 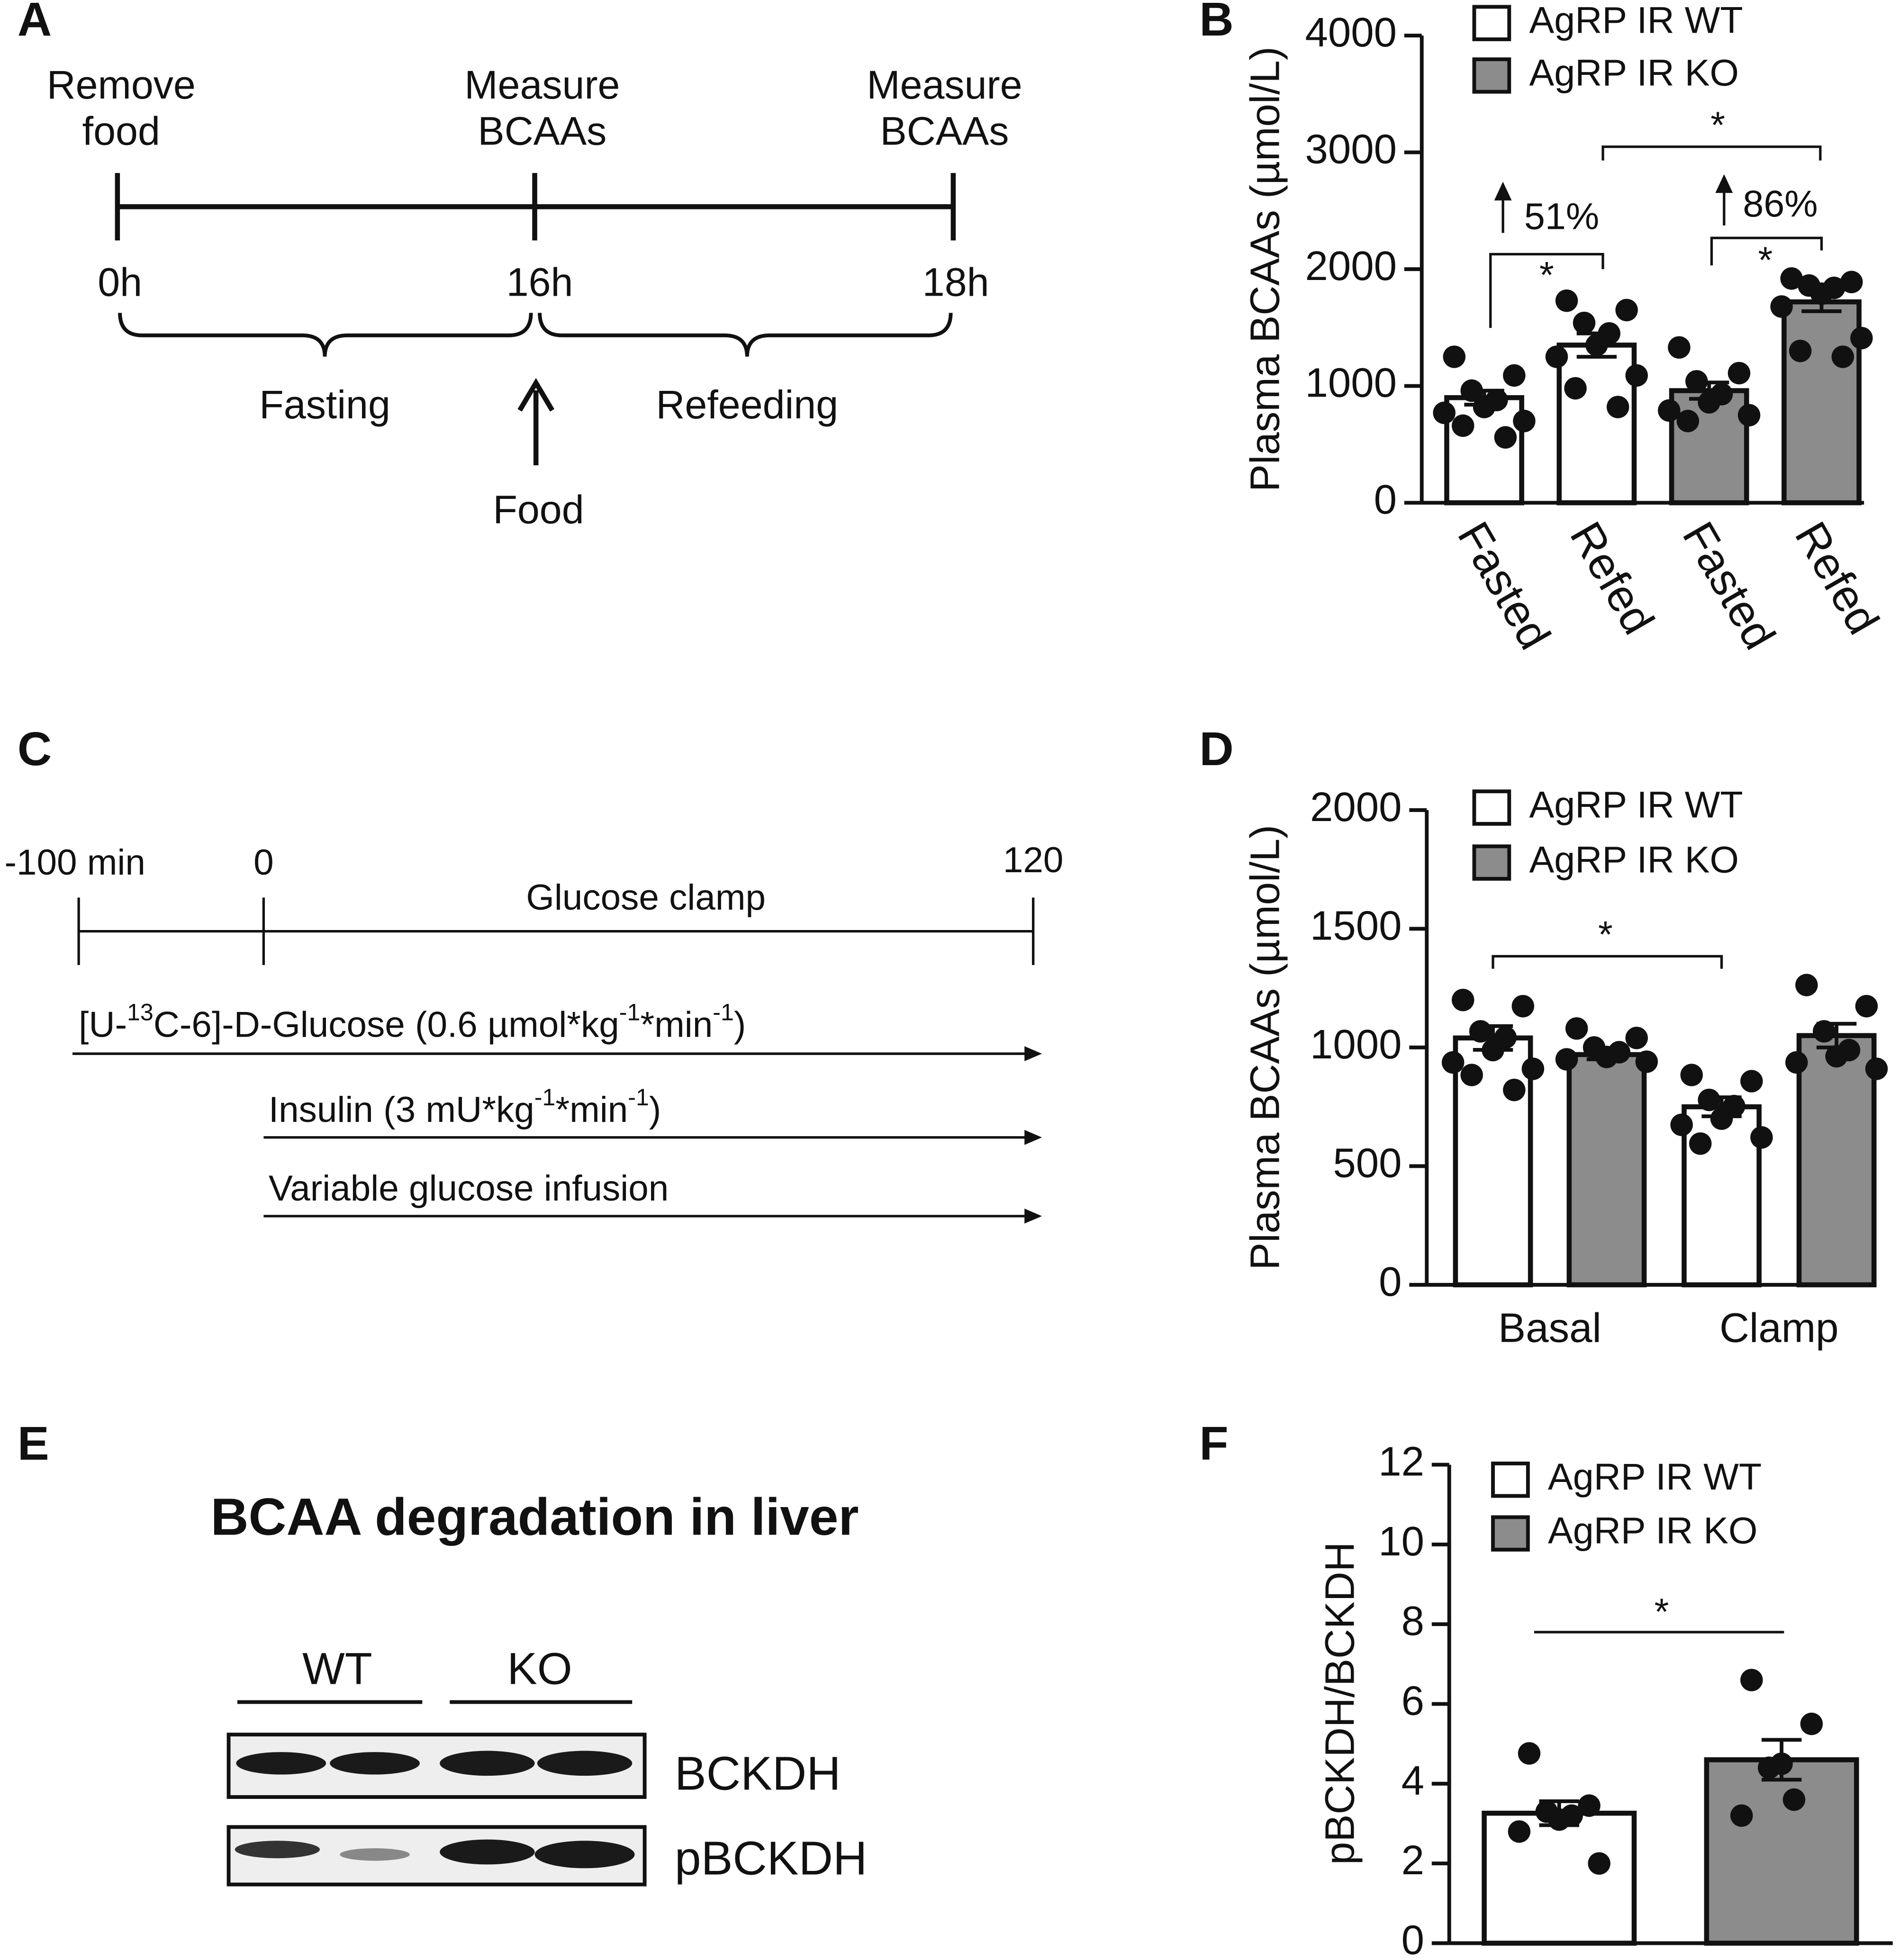 I want to click on label-part: *min, so click(x=676, y=1025).